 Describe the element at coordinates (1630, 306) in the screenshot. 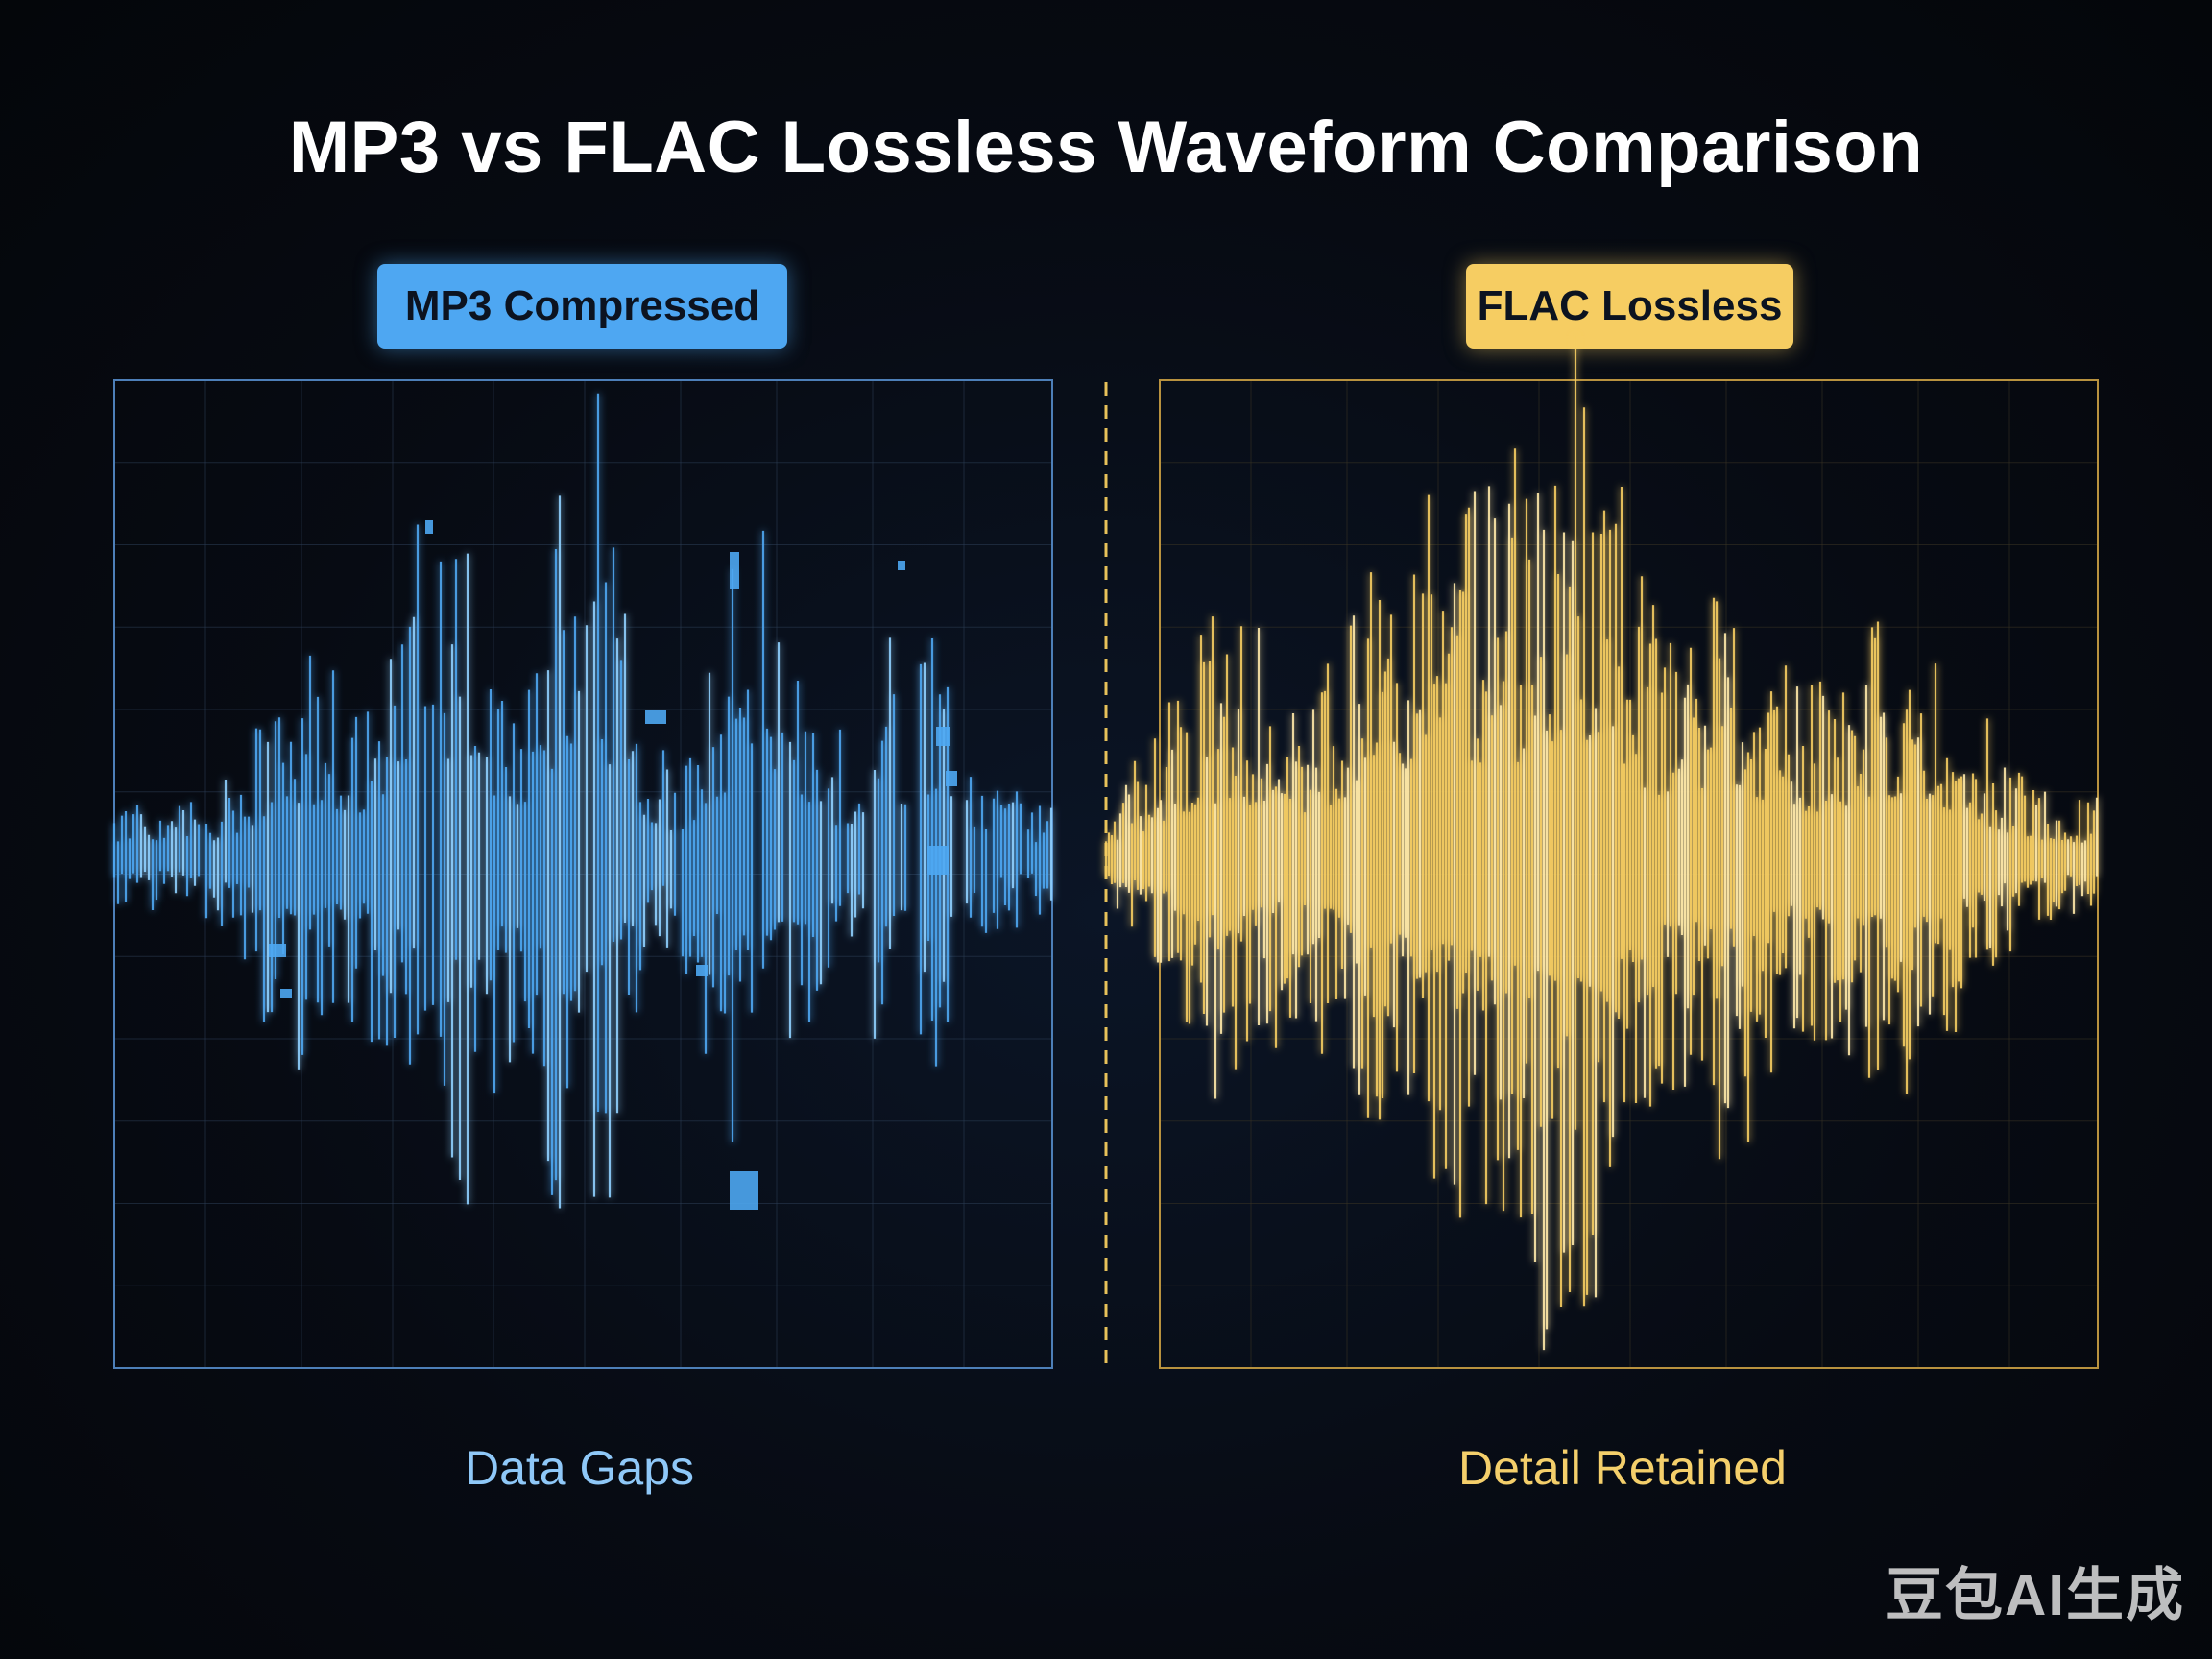

I see `flac-lossless-label: FLAC Lossless` at that location.